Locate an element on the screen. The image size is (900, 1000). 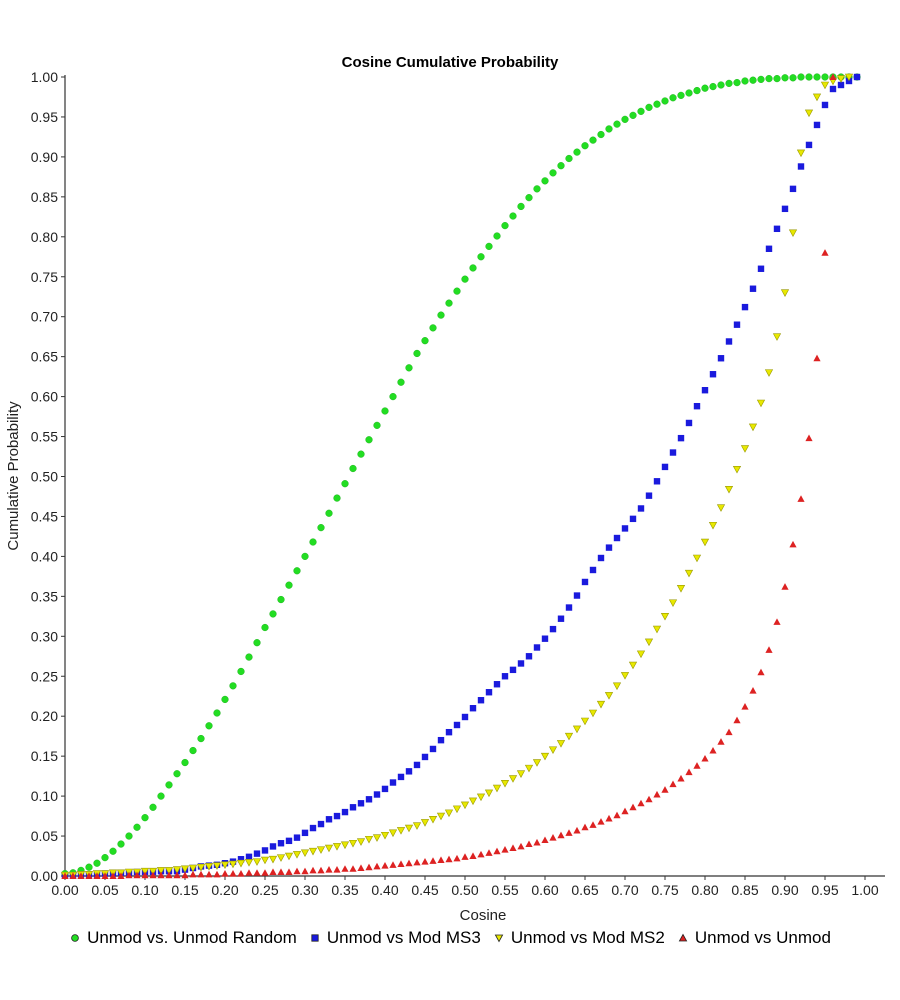
x-tick-label: 0.15 is located at coordinates (184, 890).